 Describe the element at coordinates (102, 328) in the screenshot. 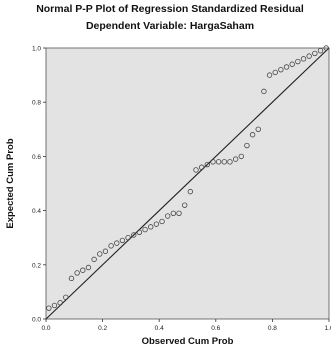

I see `x-tick-label: 0.2` at that location.